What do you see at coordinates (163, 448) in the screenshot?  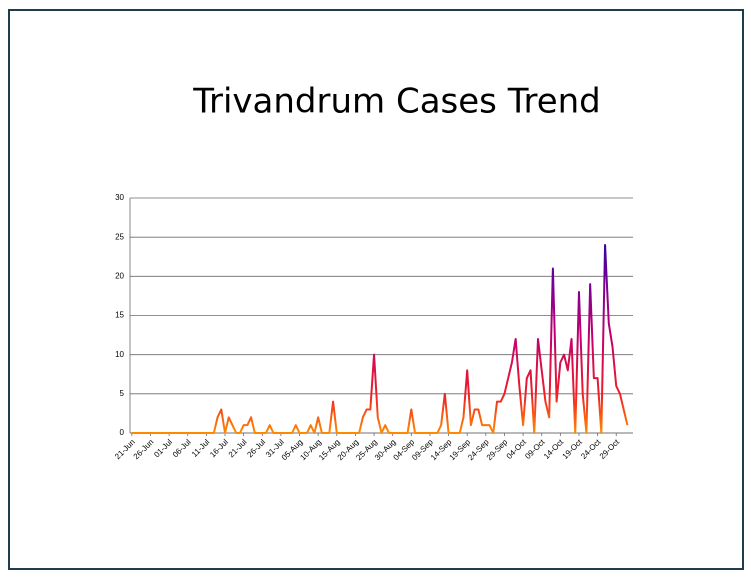 I see `x-tick-label: 01-Jul` at bounding box center [163, 448].